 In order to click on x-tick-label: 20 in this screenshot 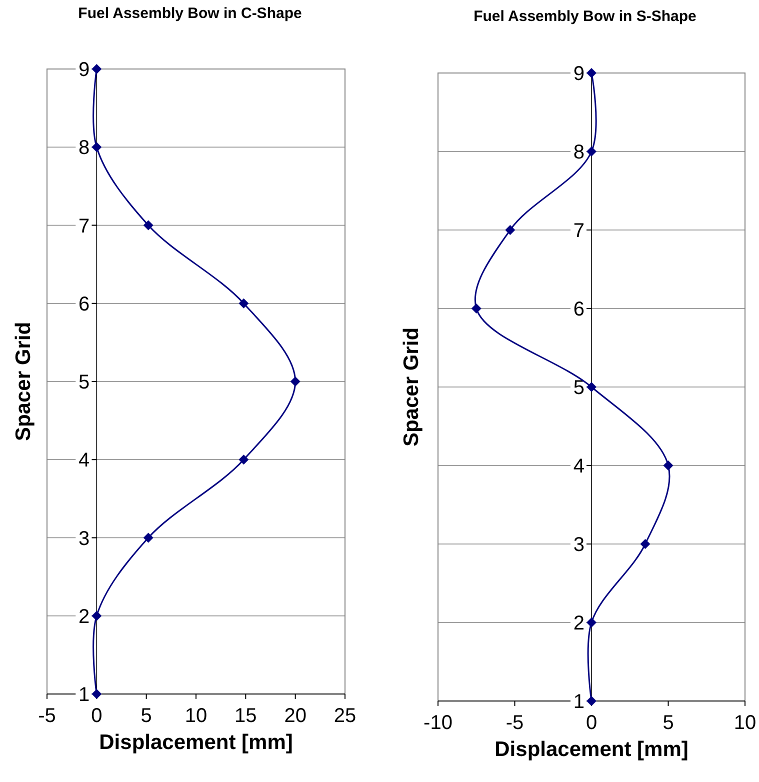, I will do `click(295, 716)`.